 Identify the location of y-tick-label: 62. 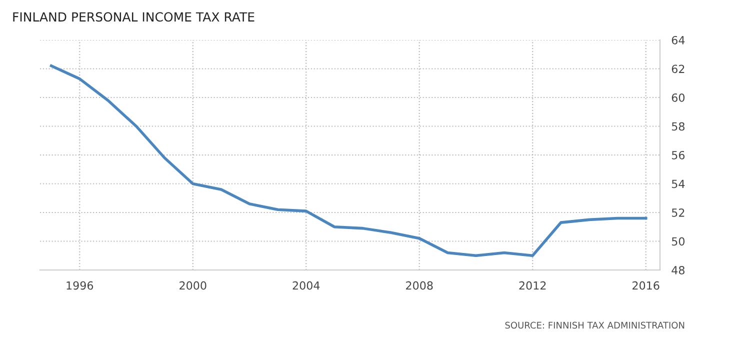
(678, 69).